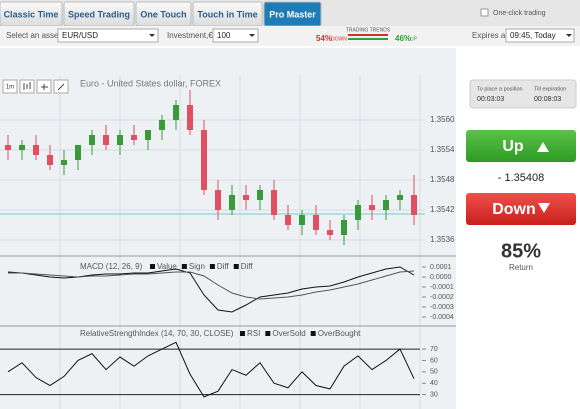  I want to click on up-label: Up, so click(513, 146).